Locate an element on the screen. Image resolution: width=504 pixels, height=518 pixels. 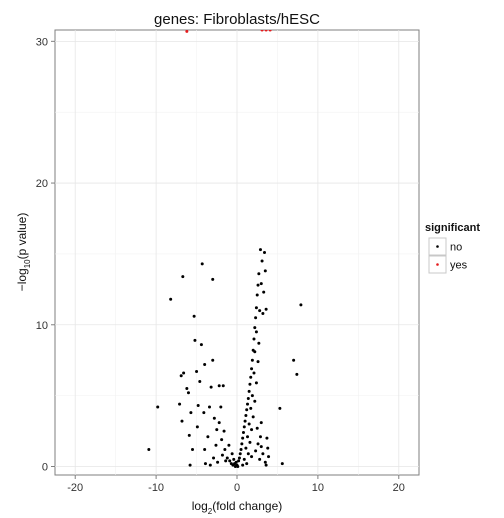
legend-title: significant is located at coordinates (452, 228).